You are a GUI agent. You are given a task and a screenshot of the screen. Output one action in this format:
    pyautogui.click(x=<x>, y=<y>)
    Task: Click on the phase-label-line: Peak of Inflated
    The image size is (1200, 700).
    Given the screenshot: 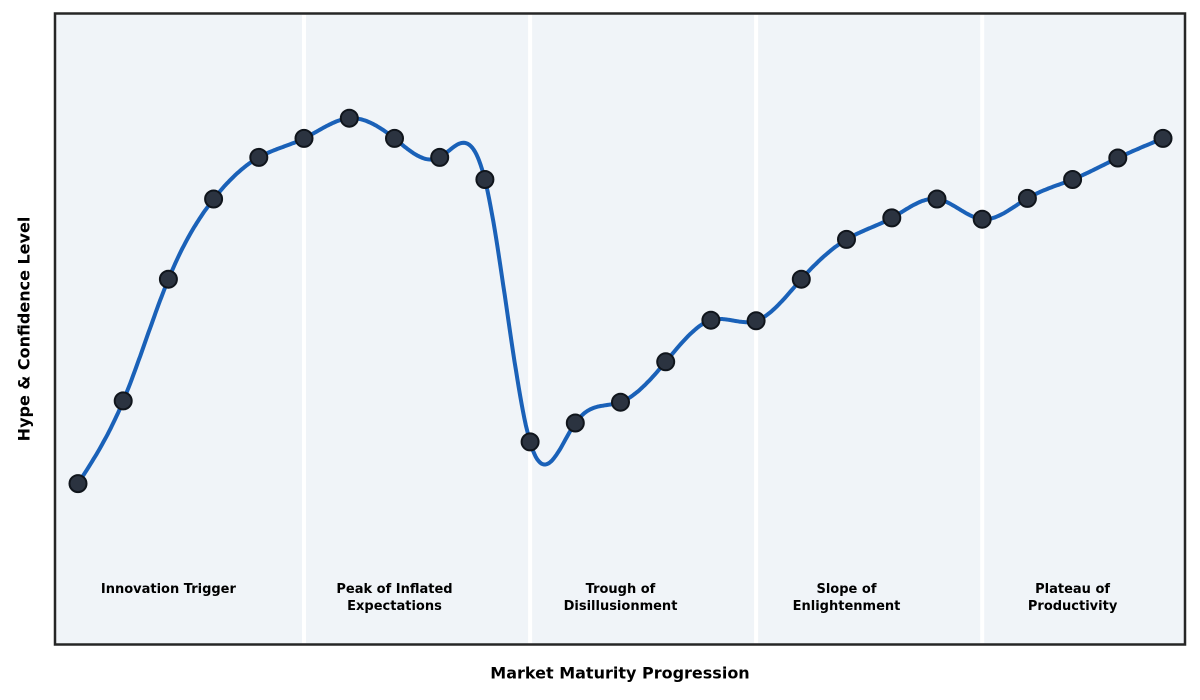 What is the action you would take?
    pyautogui.click(x=394, y=589)
    